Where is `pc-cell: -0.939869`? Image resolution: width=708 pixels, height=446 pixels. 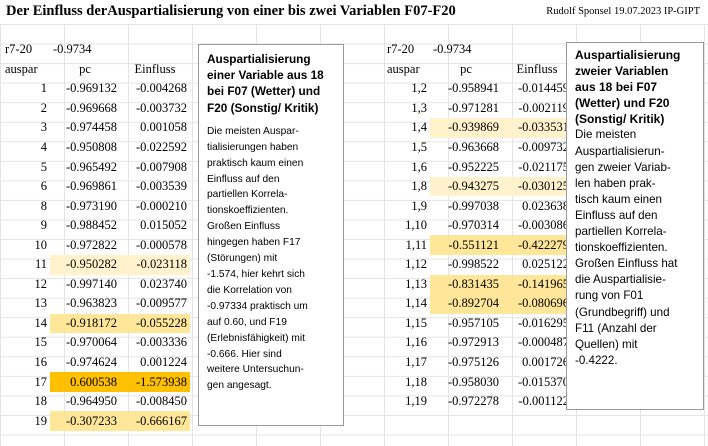
pc-cell: -0.939869 is located at coordinates (466, 128).